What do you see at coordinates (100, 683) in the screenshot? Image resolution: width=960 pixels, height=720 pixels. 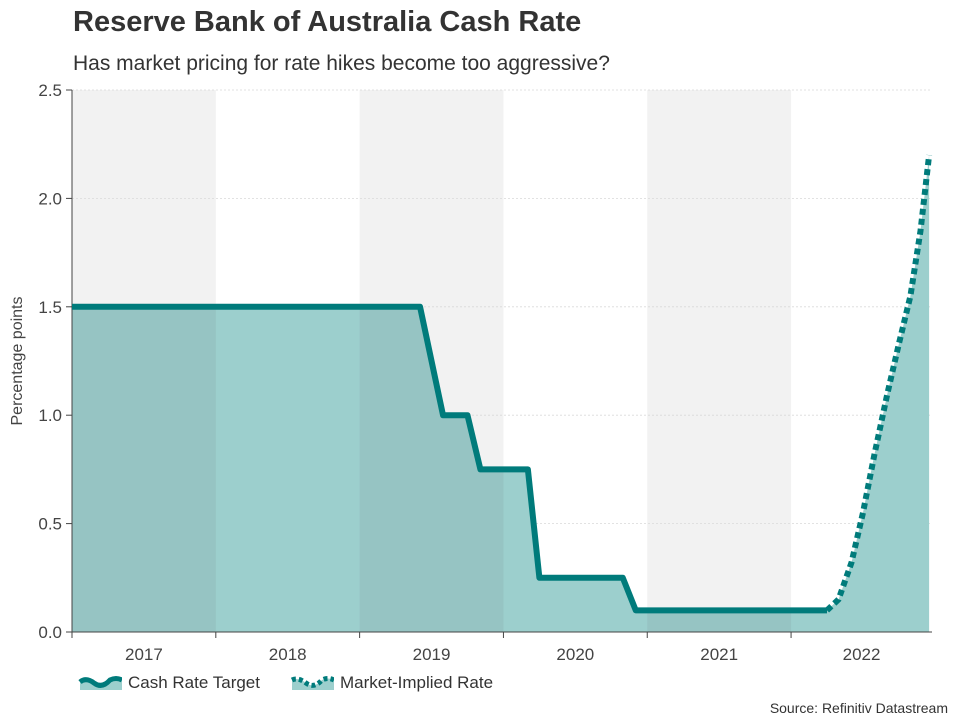 I see `legend-swatch-solid` at bounding box center [100, 683].